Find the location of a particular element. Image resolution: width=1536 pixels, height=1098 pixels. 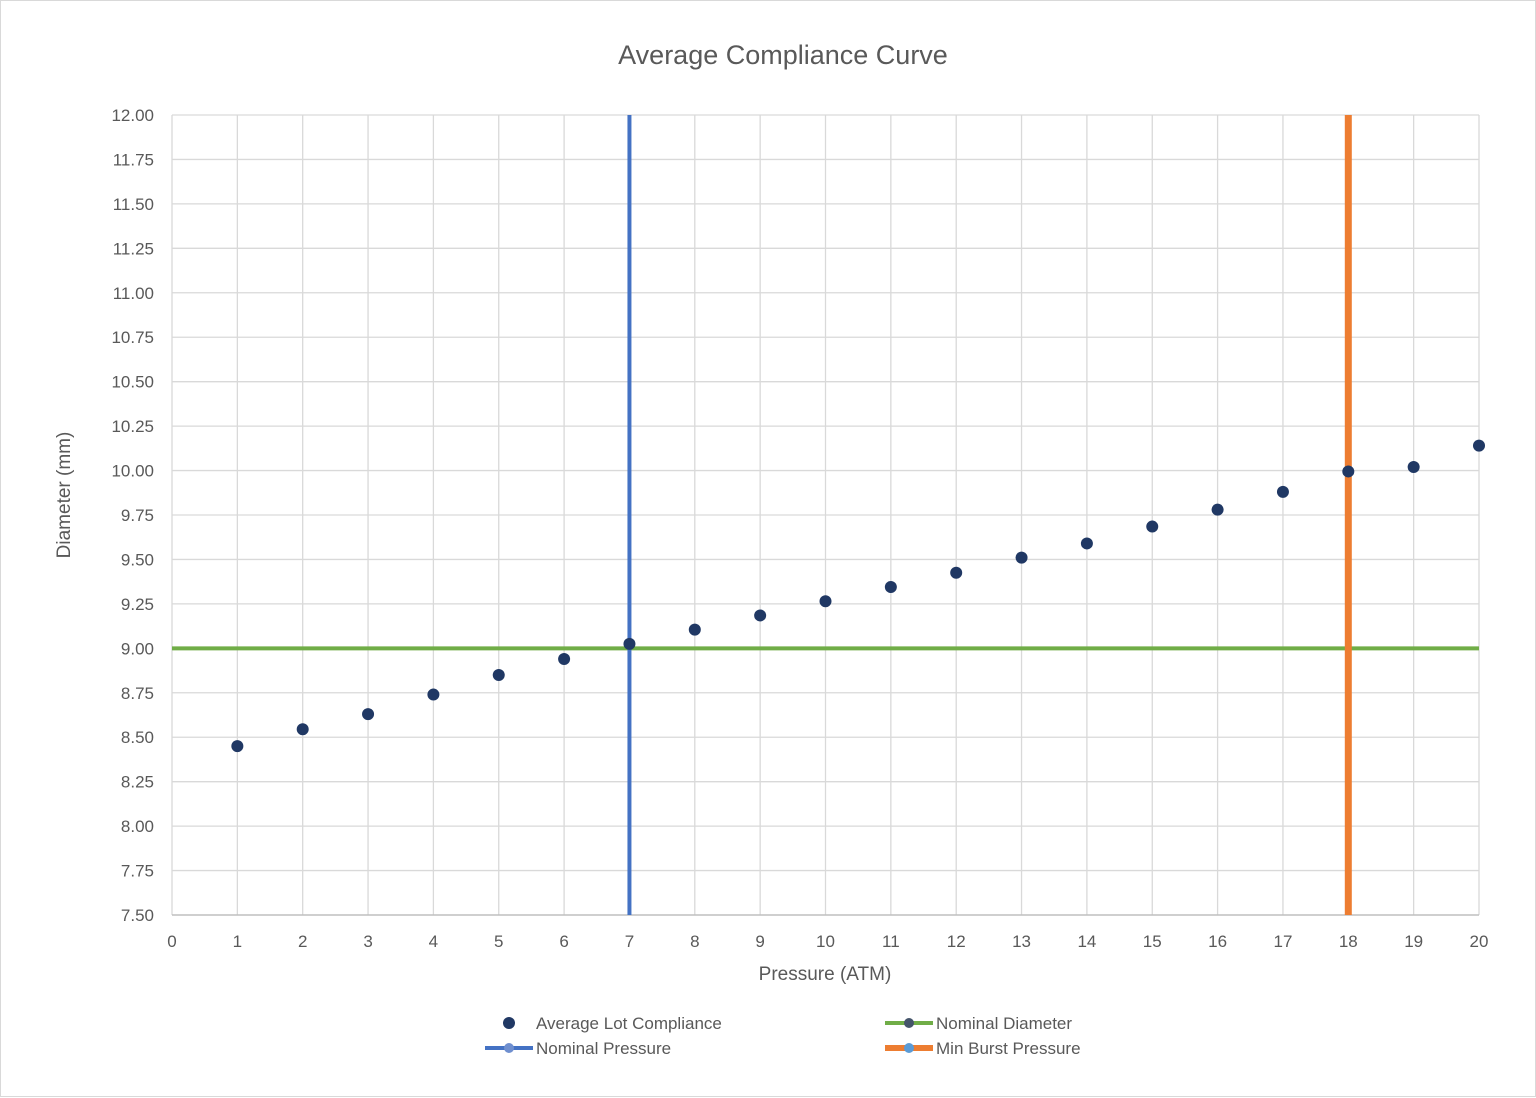

x-tick-label: 6 is located at coordinates (563, 941).